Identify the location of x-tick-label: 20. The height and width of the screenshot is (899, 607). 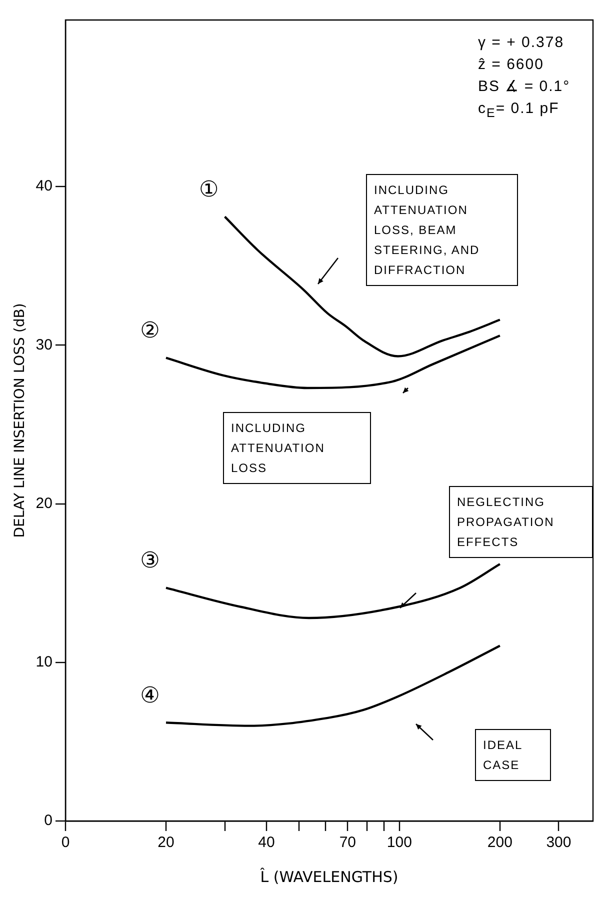
(166, 843).